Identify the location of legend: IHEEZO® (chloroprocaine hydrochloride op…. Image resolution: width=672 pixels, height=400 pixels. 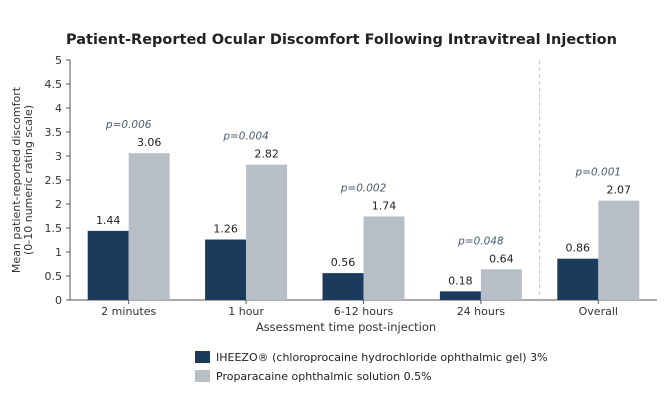
(371, 367).